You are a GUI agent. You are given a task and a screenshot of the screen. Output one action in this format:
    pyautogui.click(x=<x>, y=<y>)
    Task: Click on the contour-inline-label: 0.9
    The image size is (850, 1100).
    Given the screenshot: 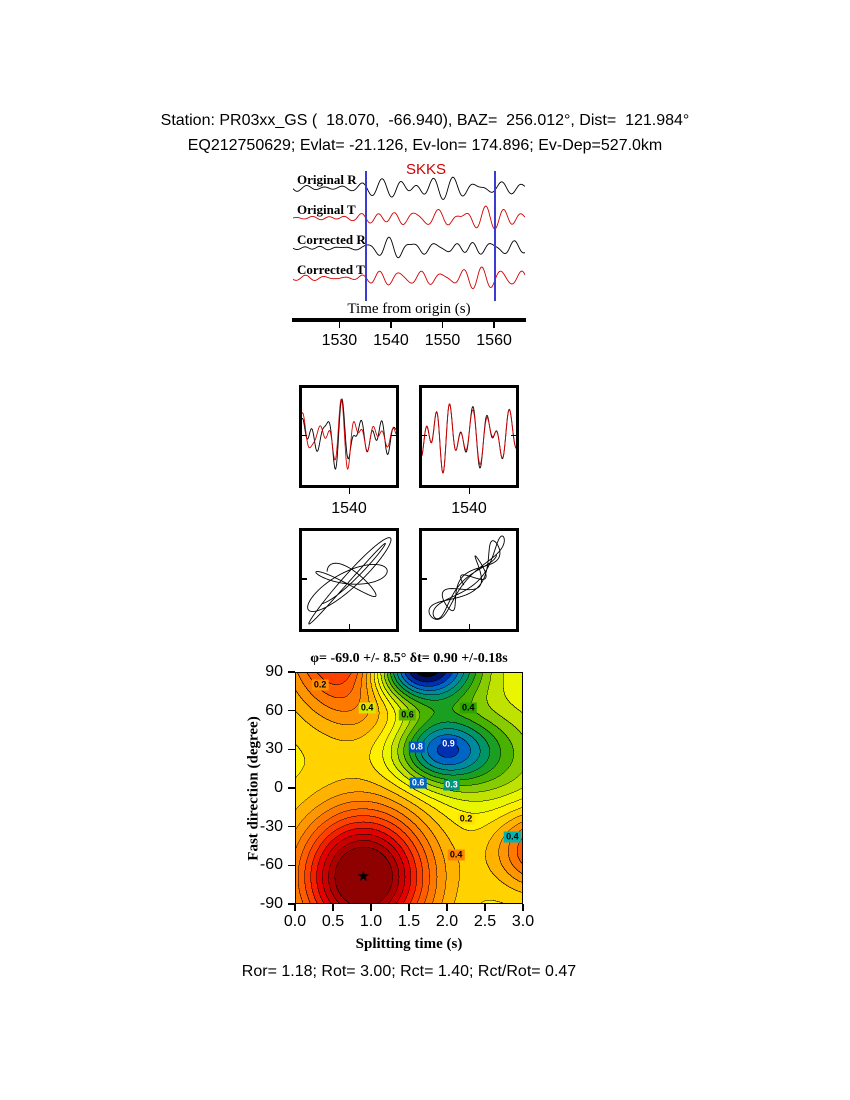 What is the action you would take?
    pyautogui.click(x=448, y=744)
    